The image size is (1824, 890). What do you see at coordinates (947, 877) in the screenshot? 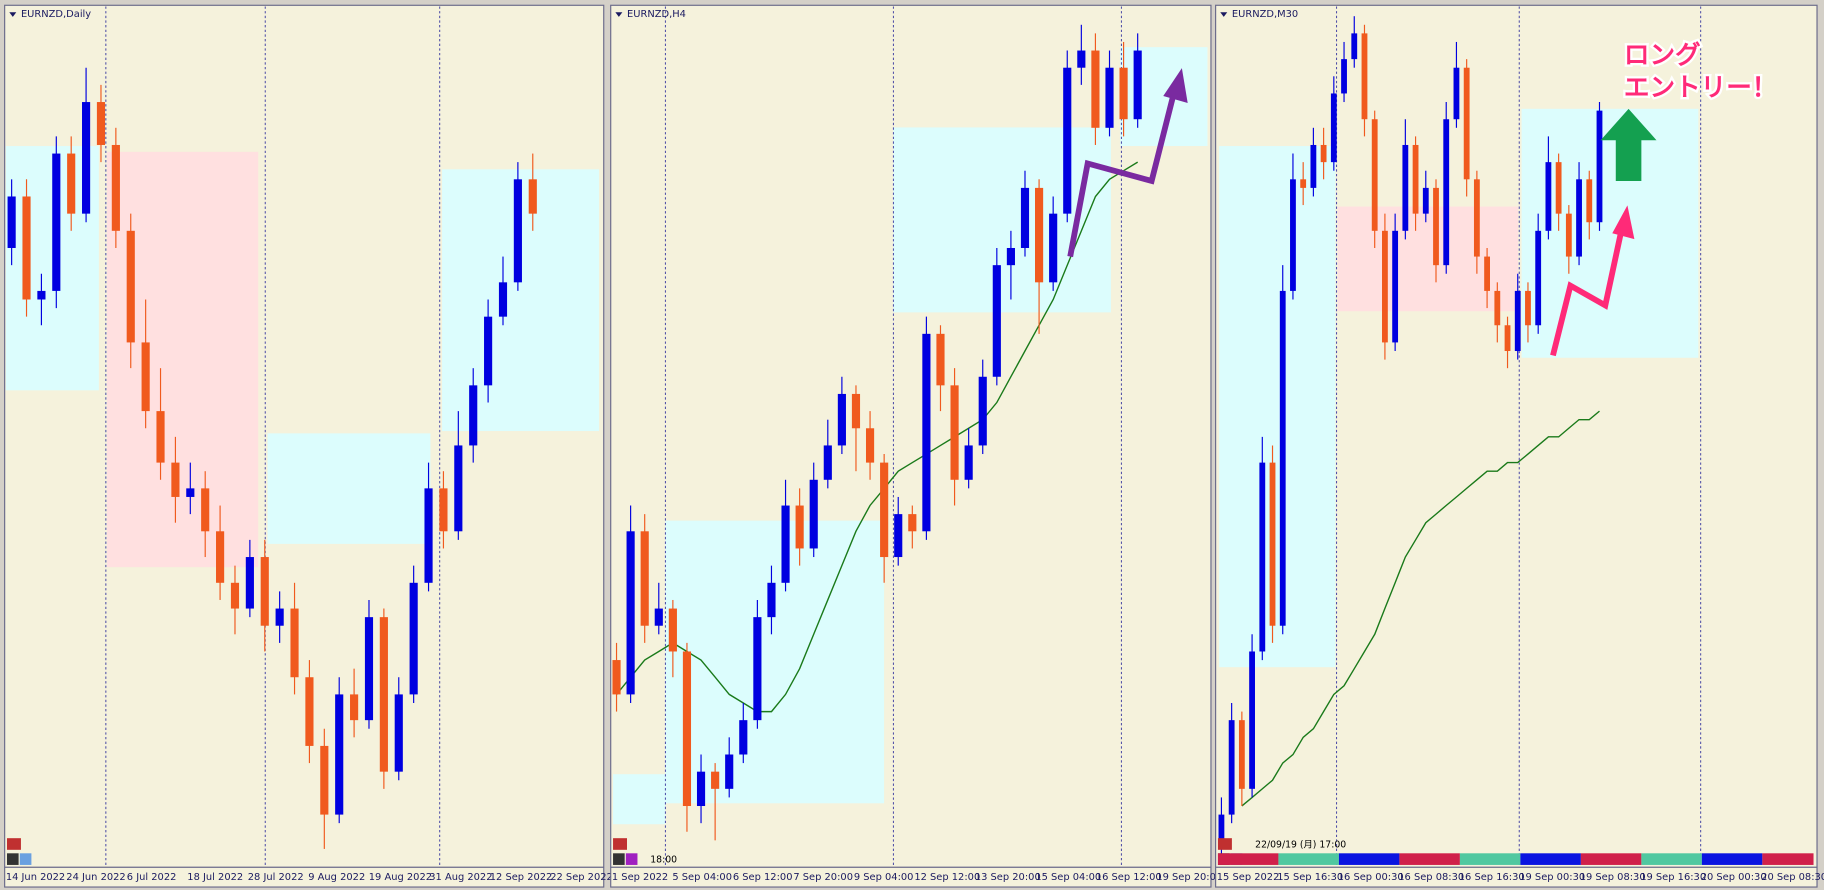
I see `time-label: 12 Sep 12:00` at bounding box center [947, 877].